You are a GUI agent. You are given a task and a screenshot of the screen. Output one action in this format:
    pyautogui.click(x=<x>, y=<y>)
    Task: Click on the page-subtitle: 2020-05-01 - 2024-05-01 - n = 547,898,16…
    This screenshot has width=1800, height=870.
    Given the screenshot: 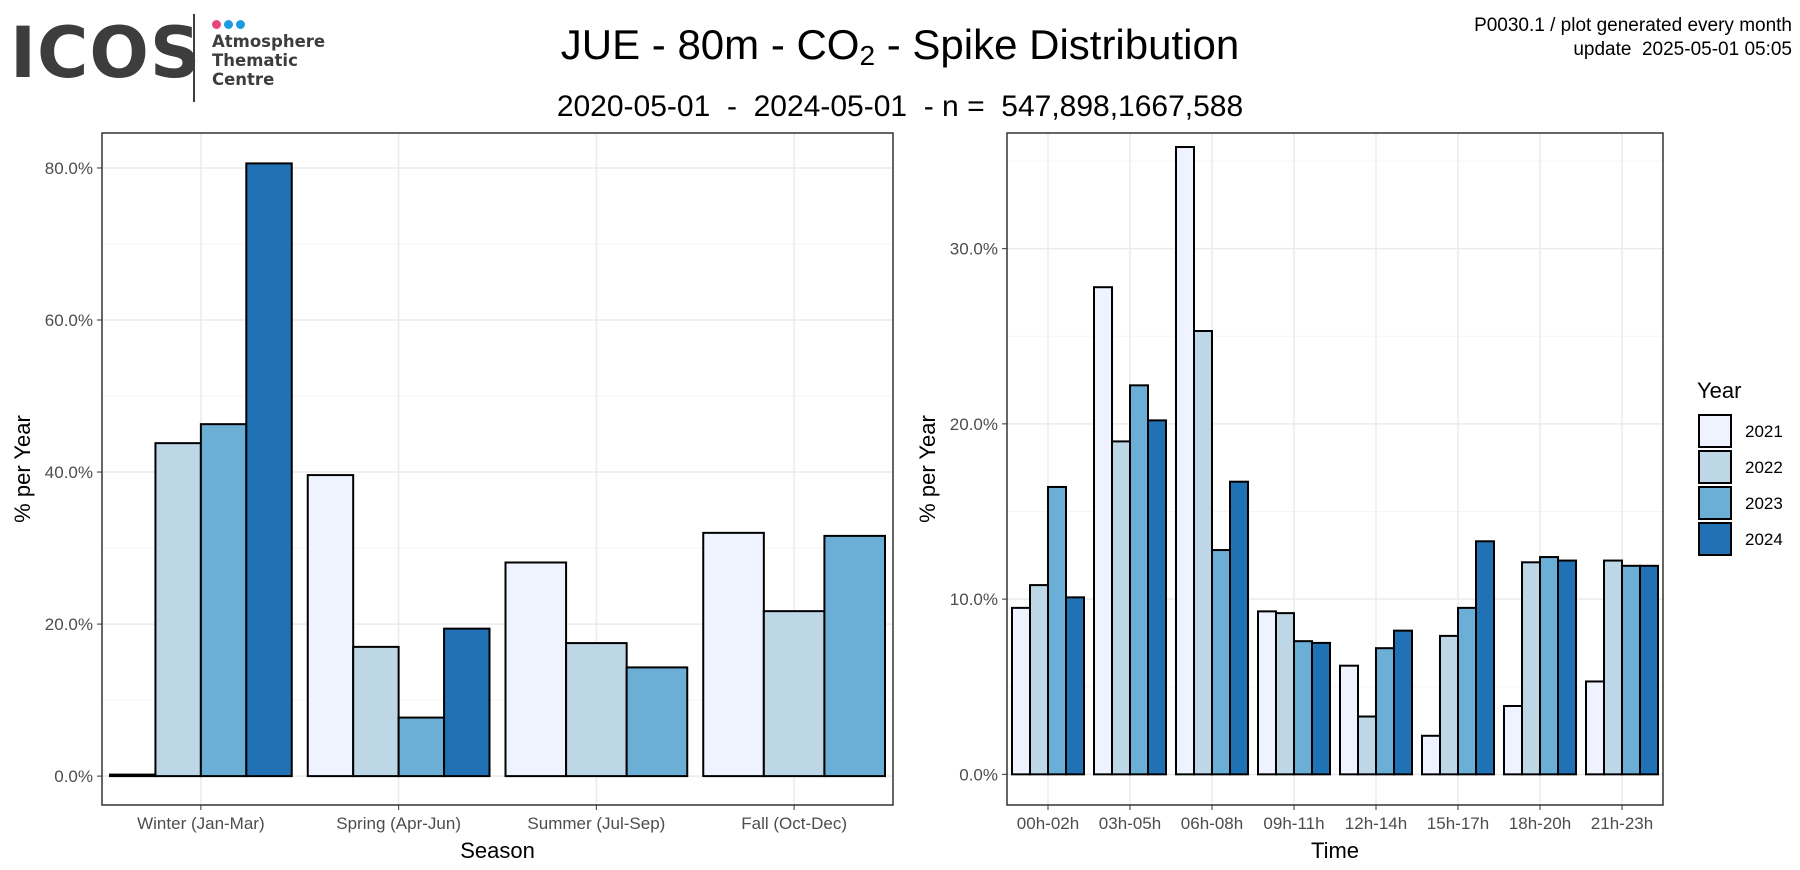 What is the action you would take?
    pyautogui.click(x=900, y=106)
    